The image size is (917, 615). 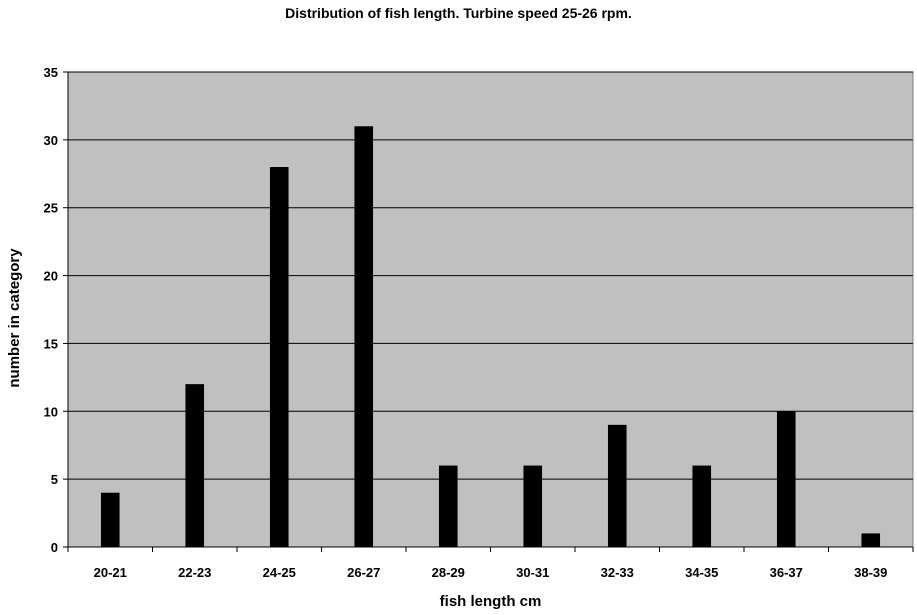 I want to click on y-tick-label: 10, so click(x=51, y=411).